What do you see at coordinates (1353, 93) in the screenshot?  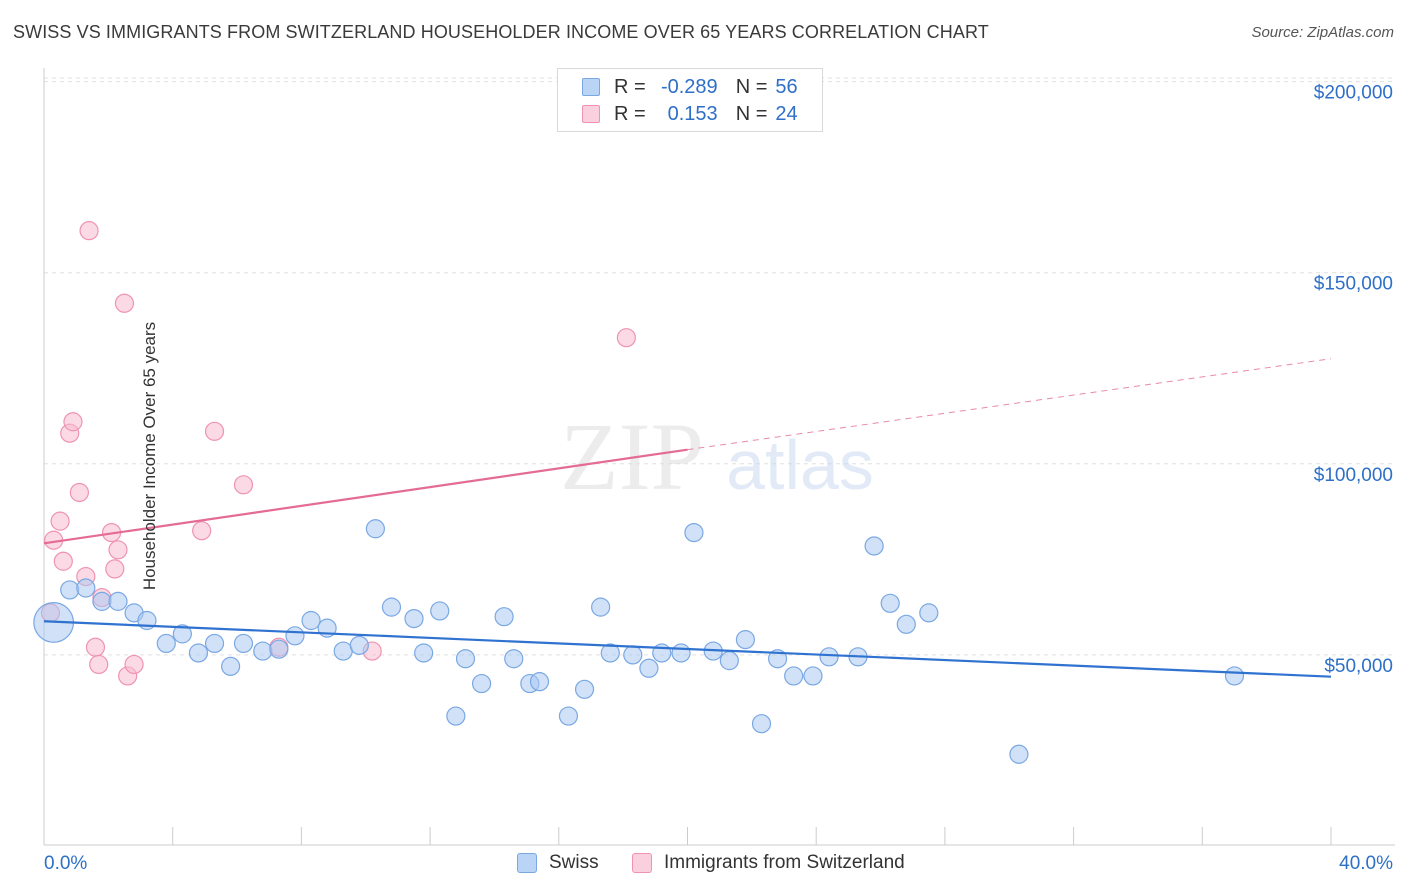 I see `y-tick-label: $200,000` at bounding box center [1353, 93].